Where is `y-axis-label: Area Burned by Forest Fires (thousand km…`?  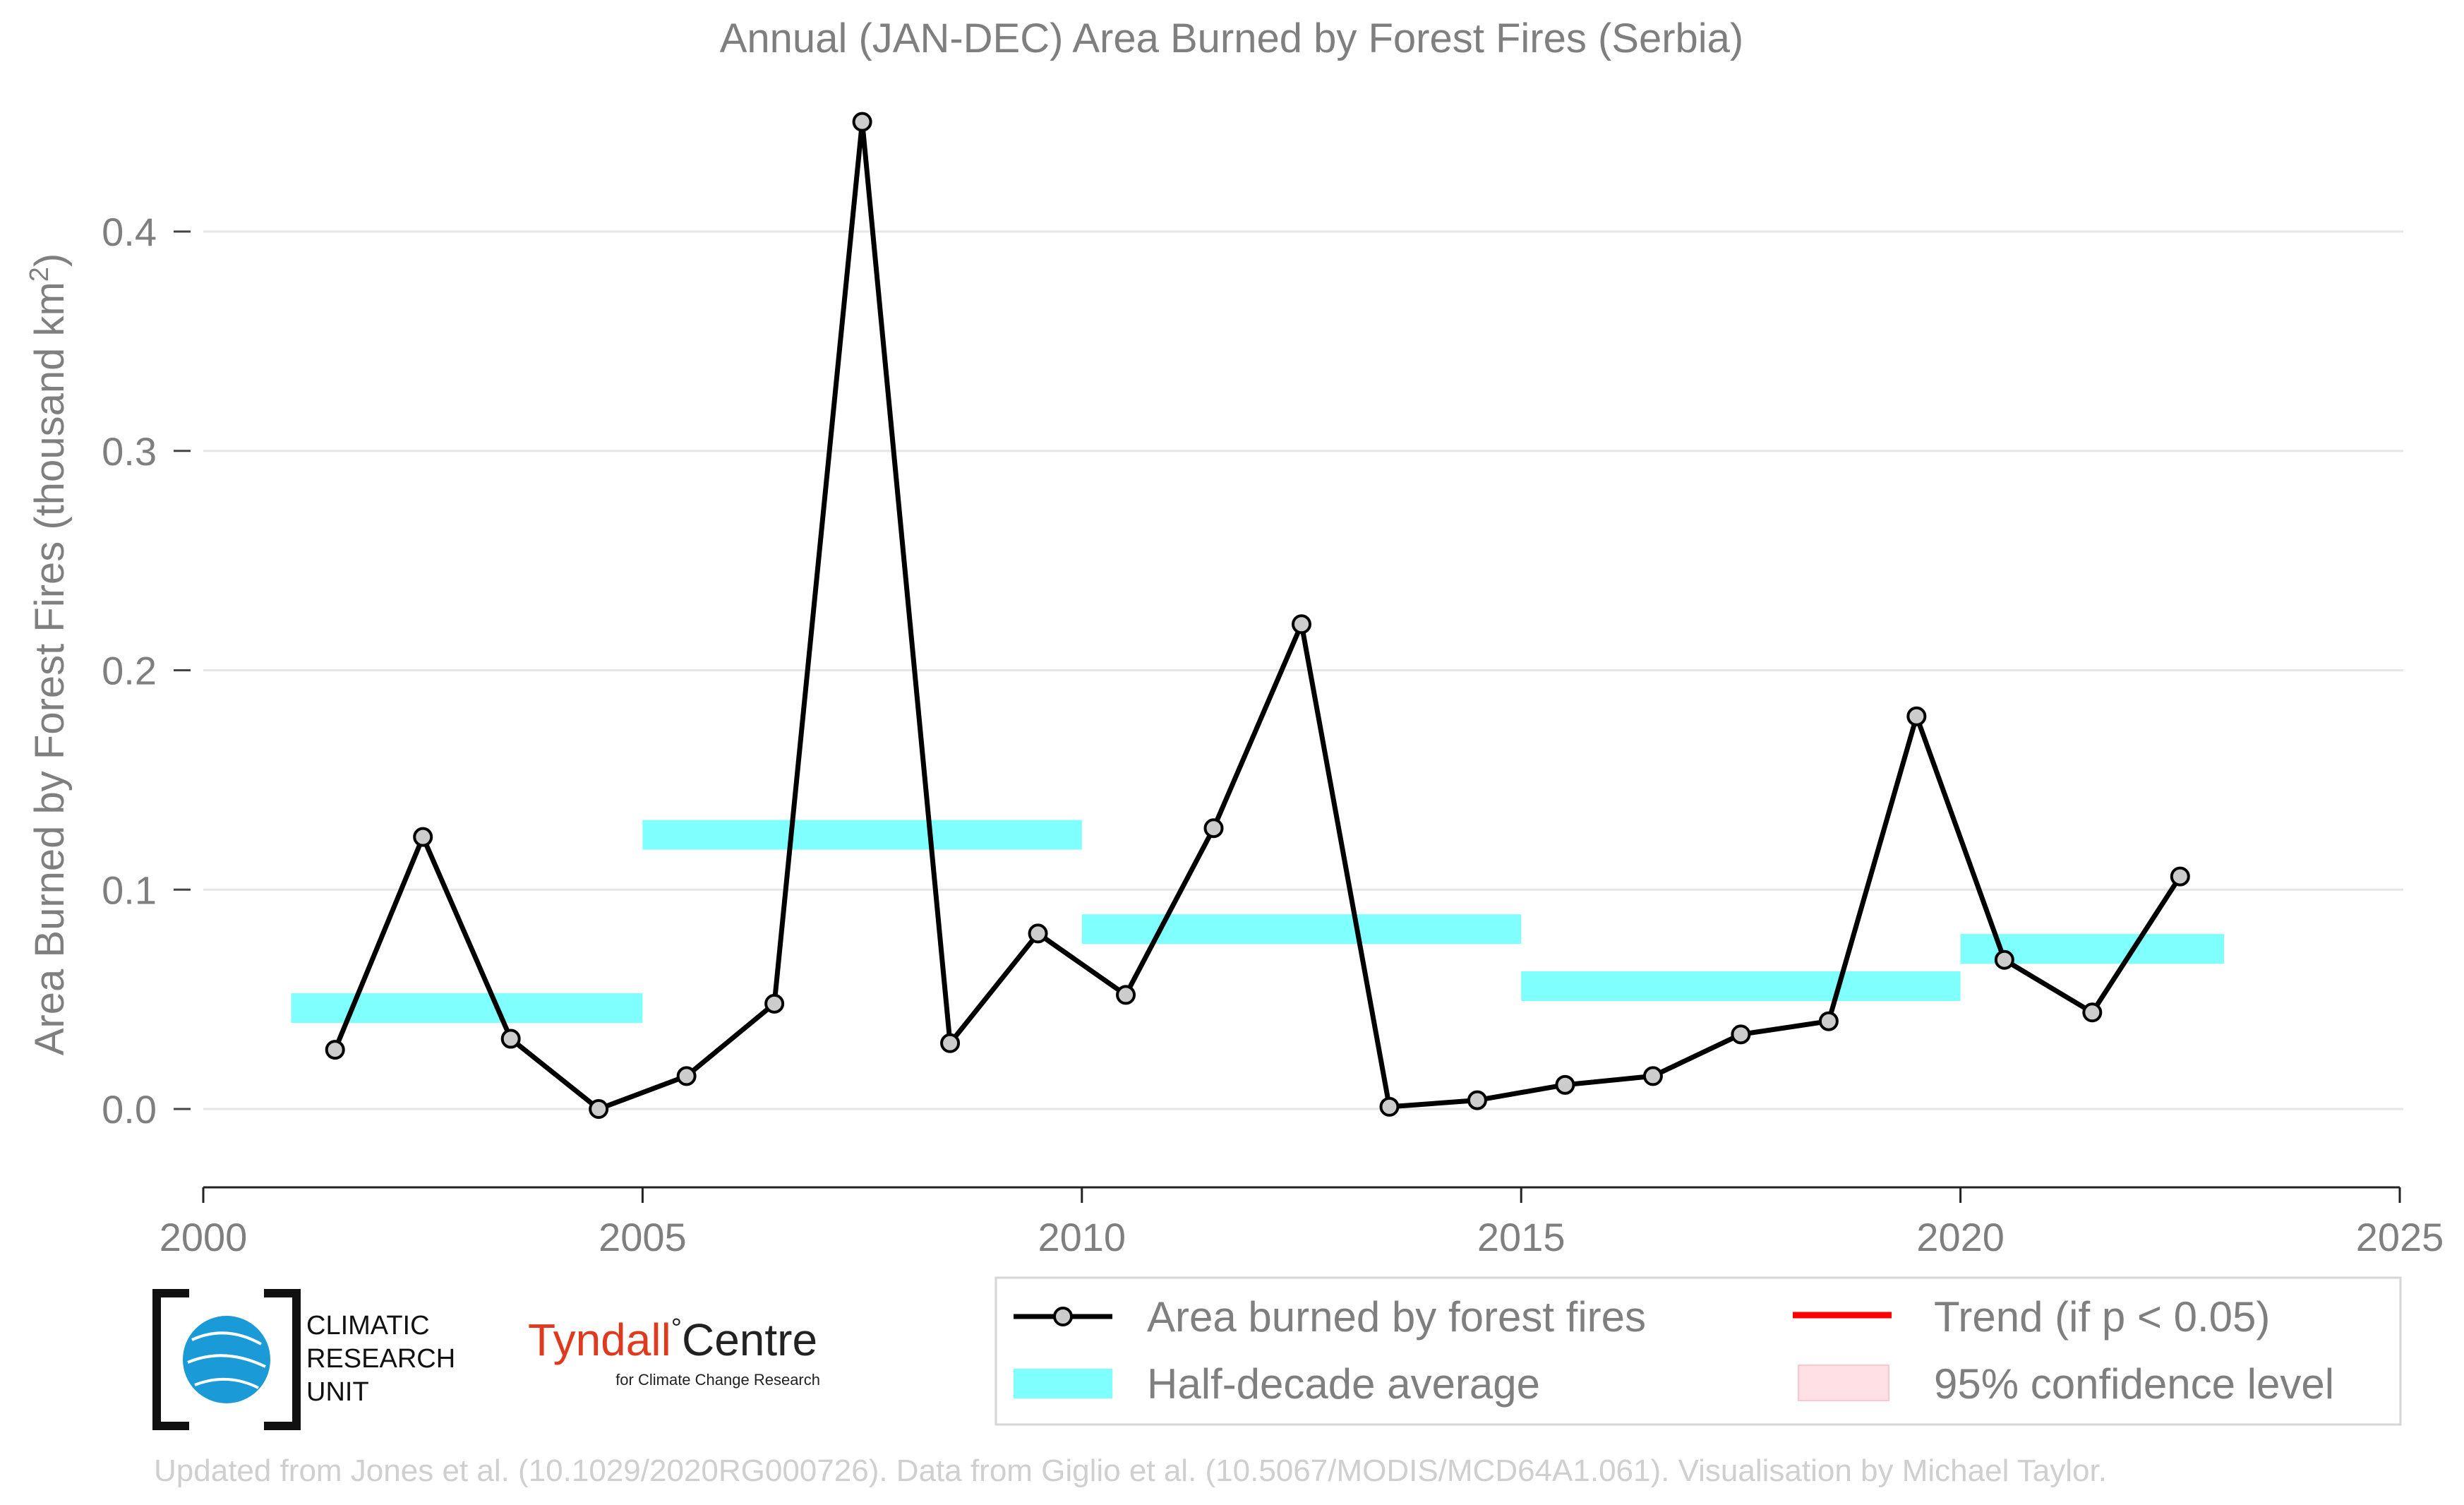
y-axis-label: Area Burned by Forest Fires (thousand km… is located at coordinates (49, 654).